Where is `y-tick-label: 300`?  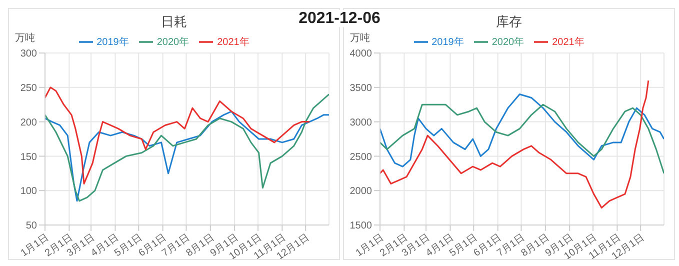 y-tick-label: 300 is located at coordinates (29, 54).